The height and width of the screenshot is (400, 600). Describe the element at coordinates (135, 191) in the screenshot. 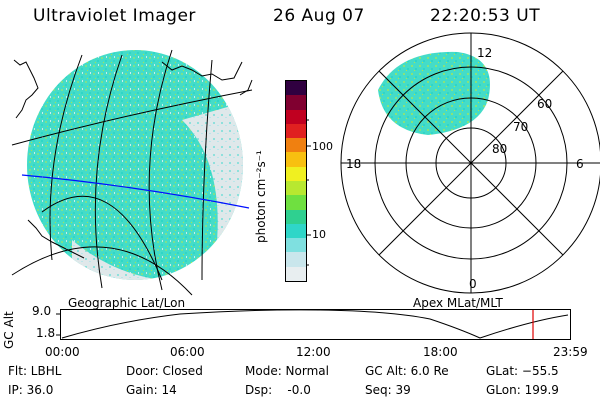

I see `terminator-line` at that location.